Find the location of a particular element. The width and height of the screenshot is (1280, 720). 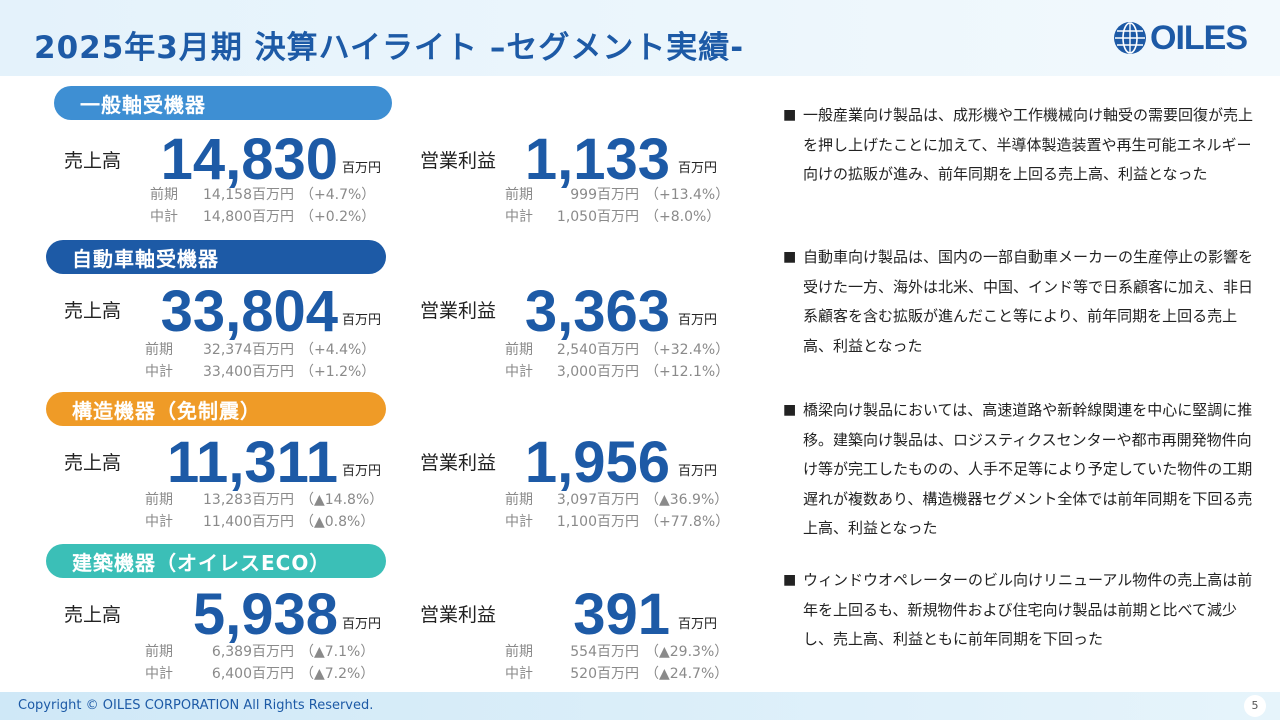

op-plan-row: 中計 1,050百万円 （+8.0%） is located at coordinates (612, 216).